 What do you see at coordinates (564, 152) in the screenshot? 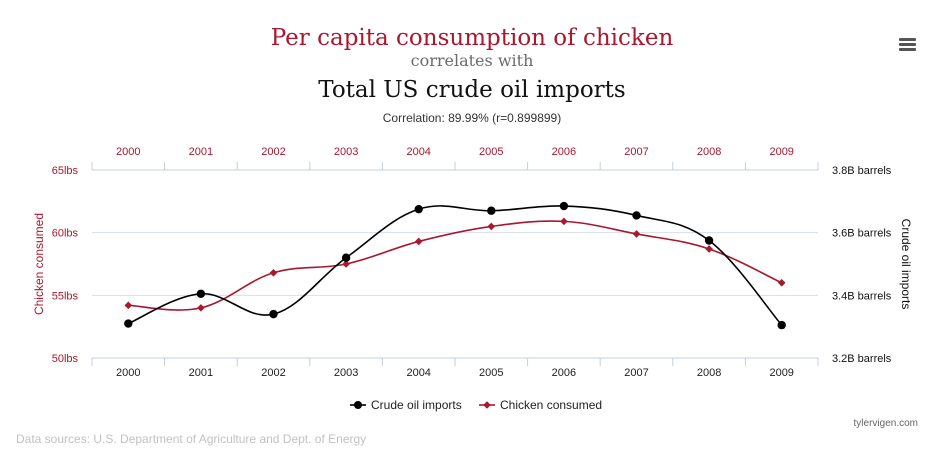
I see `x-tick-label-top: 2006` at bounding box center [564, 152].